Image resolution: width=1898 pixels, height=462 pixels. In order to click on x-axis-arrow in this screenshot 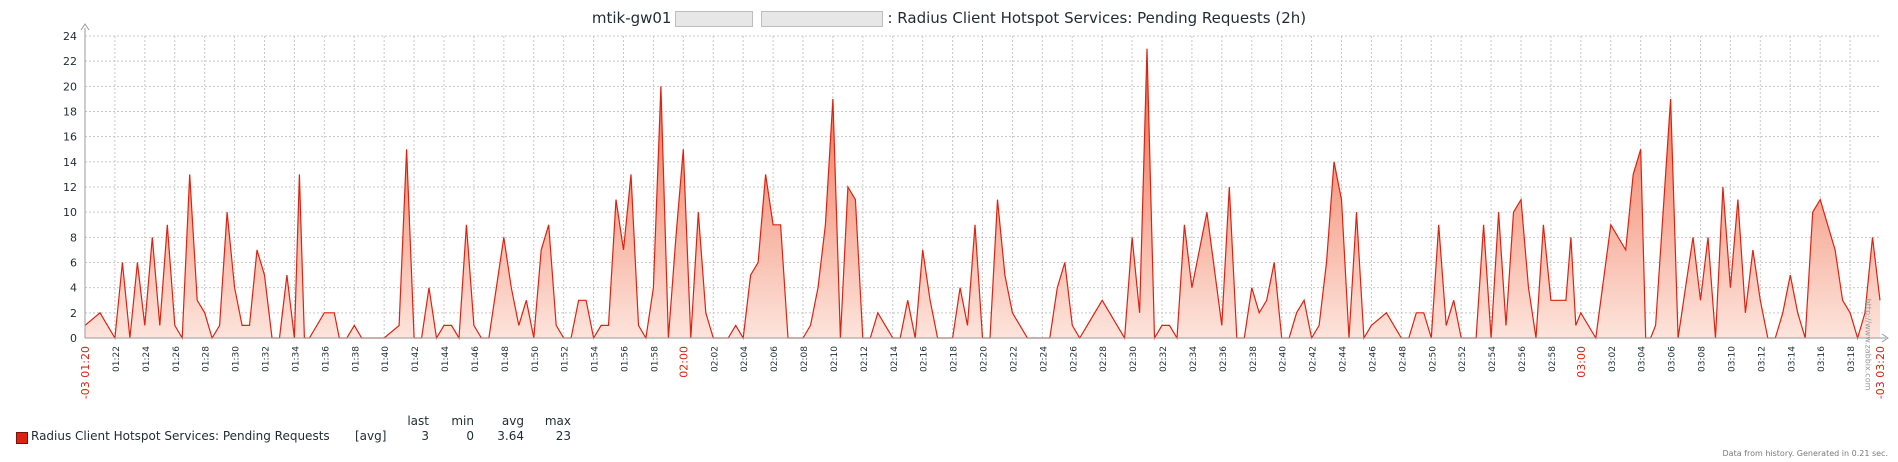, I will do `click(1885, 338)`.